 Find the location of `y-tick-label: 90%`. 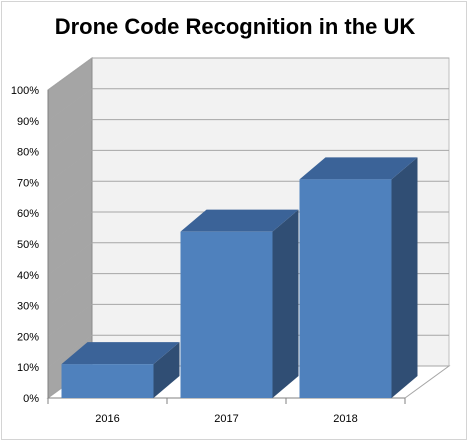

y-tick-label: 90% is located at coordinates (28, 122).